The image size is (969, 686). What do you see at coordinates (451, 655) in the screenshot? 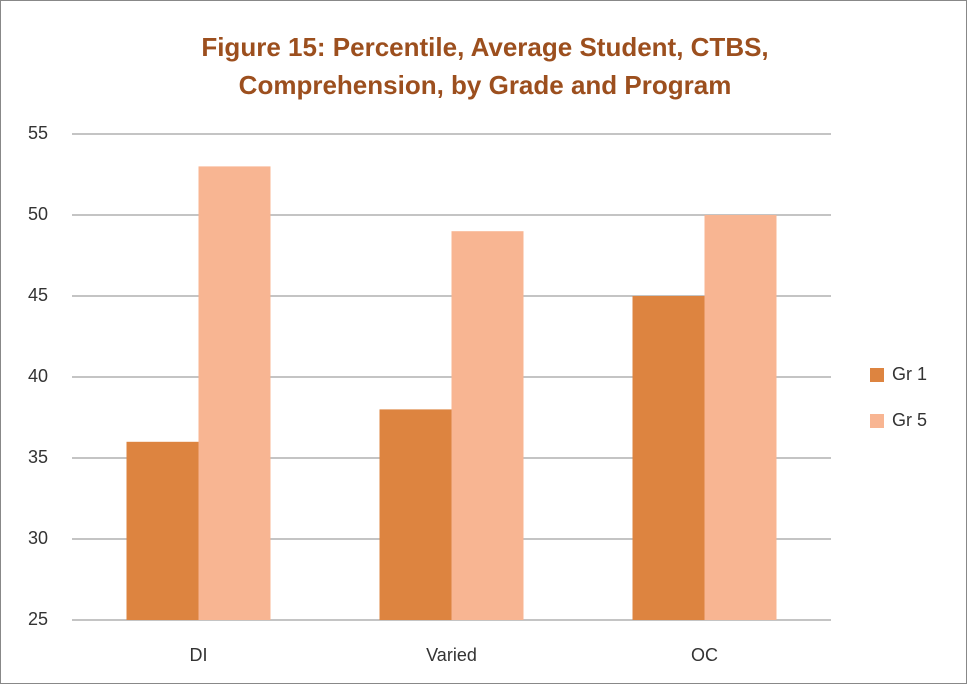
I see `x-tick-label: Varied` at bounding box center [451, 655].